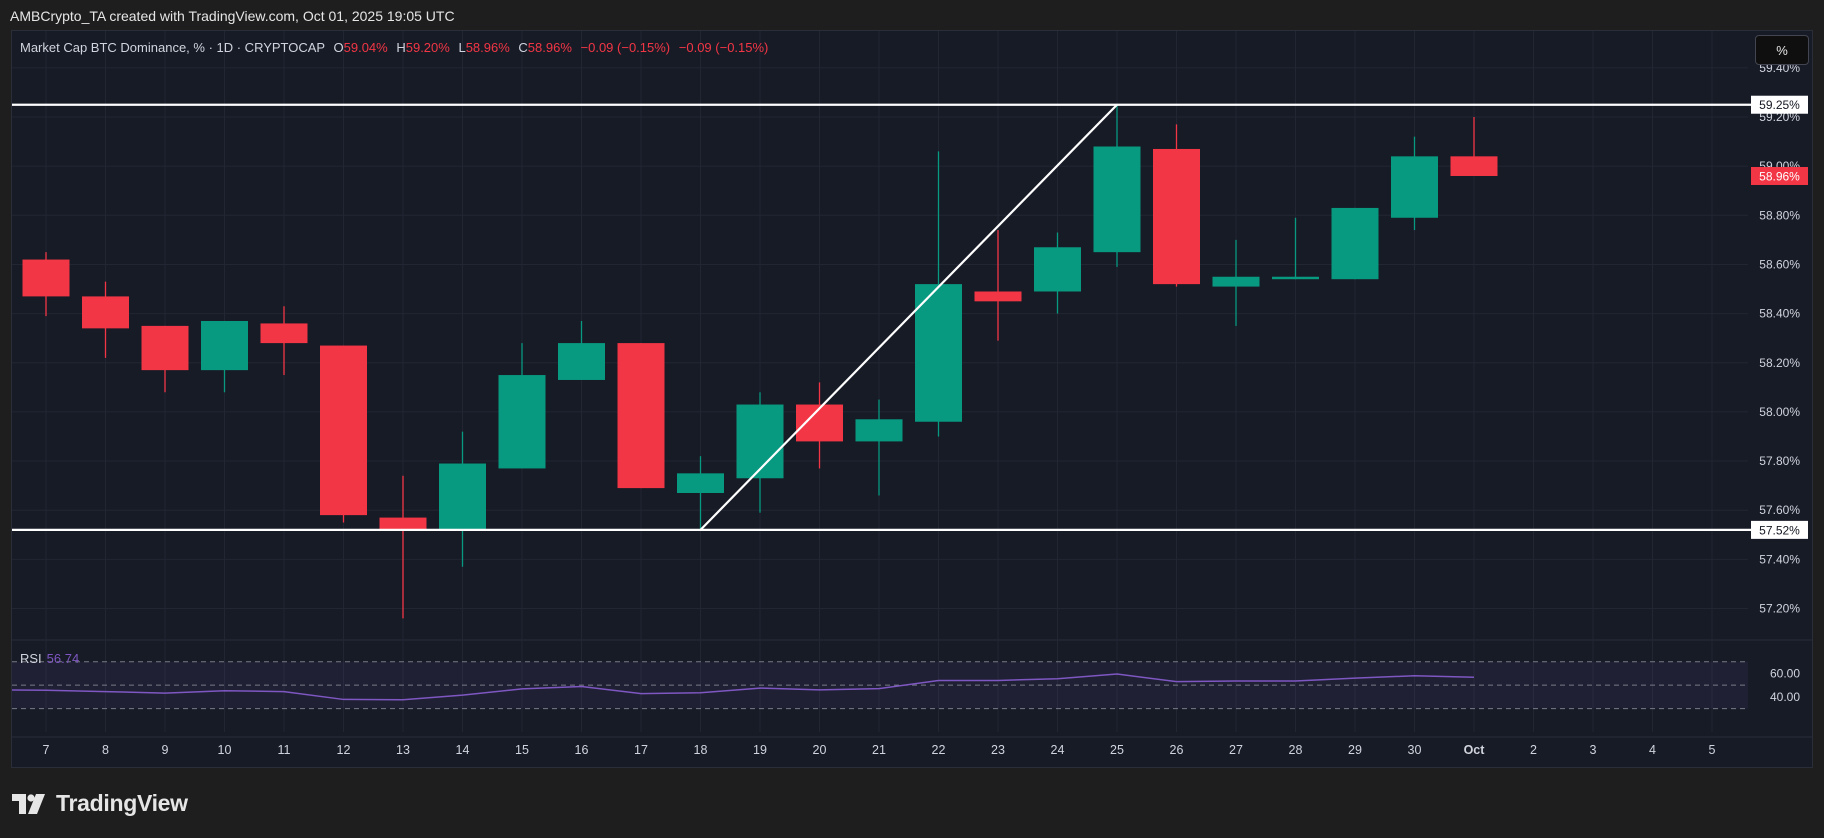  What do you see at coordinates (46, 750) in the screenshot?
I see `time-axis-tick: 7` at bounding box center [46, 750].